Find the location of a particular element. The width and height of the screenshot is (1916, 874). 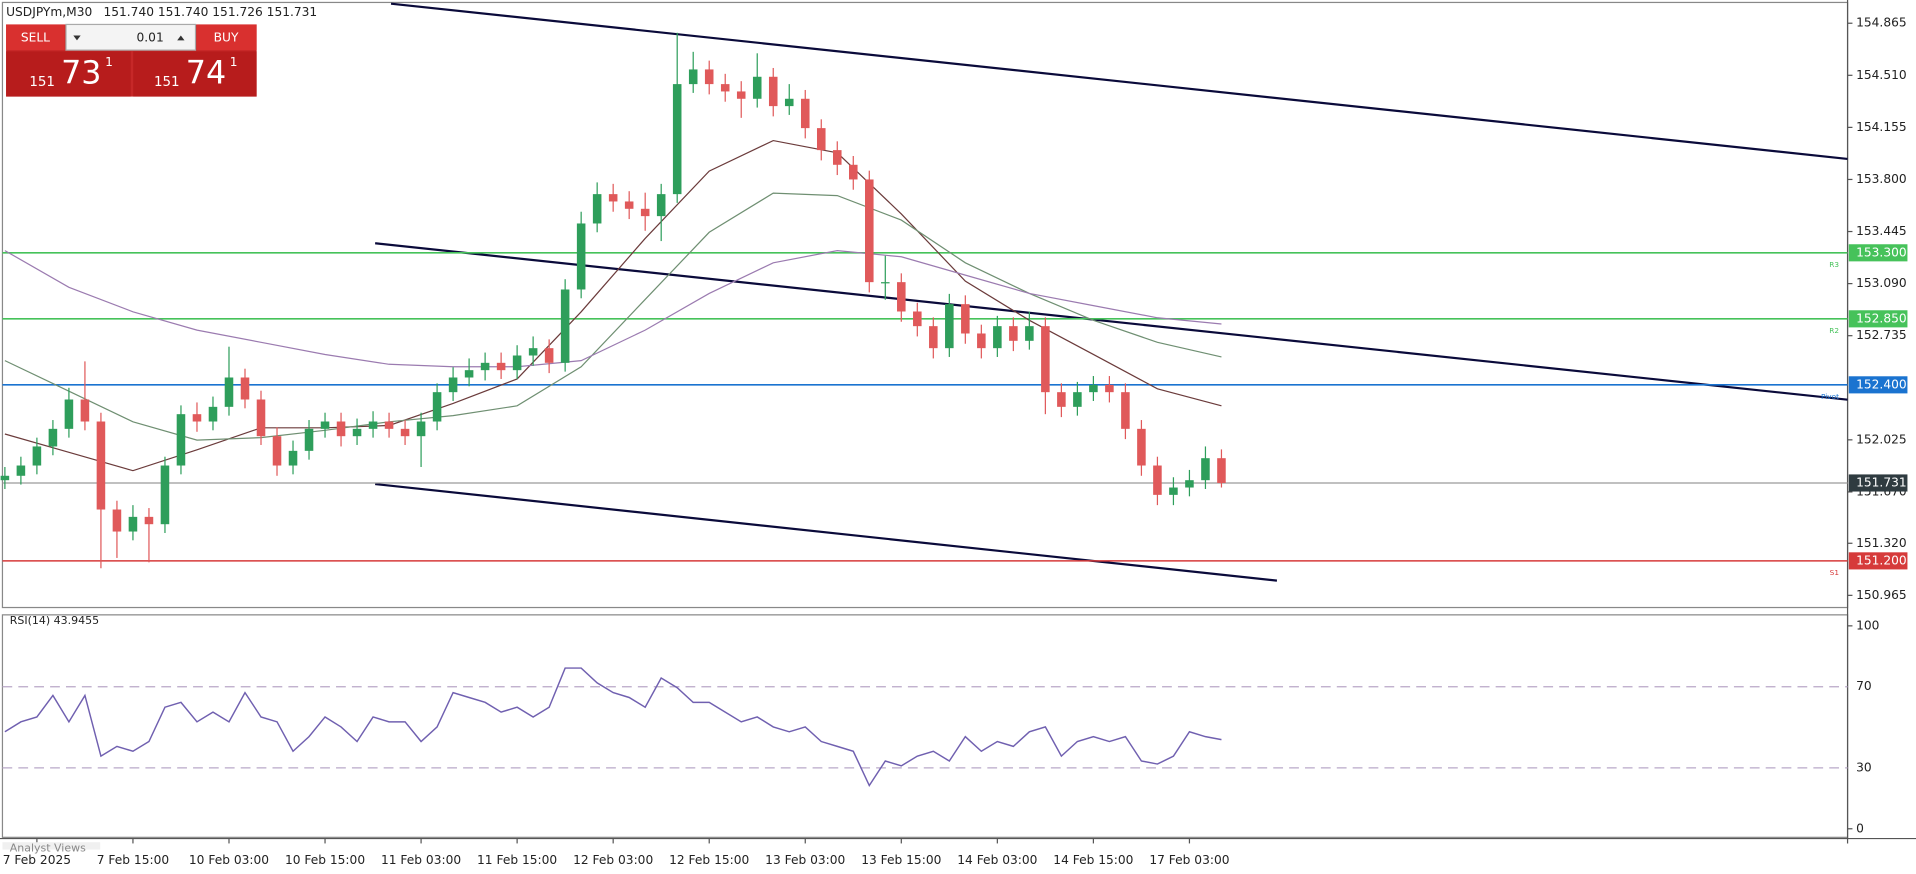

ask-box: 151 74 1 is located at coordinates (195, 74).